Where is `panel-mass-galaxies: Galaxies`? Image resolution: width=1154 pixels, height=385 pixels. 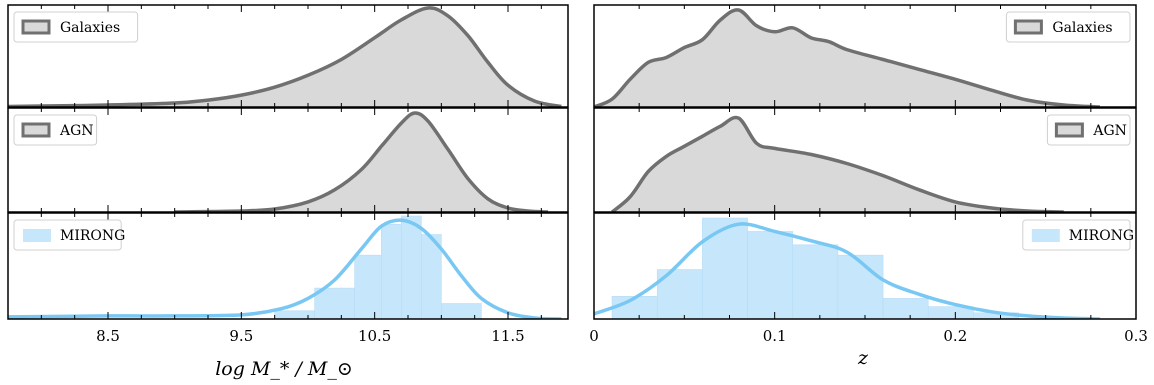 panel-mass-galaxies: Galaxies is located at coordinates (288, 56).